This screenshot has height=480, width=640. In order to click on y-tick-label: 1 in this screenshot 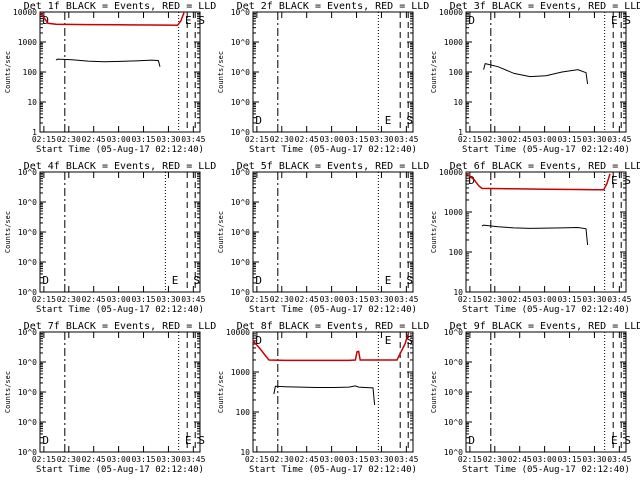, I will do `click(460, 132)`.